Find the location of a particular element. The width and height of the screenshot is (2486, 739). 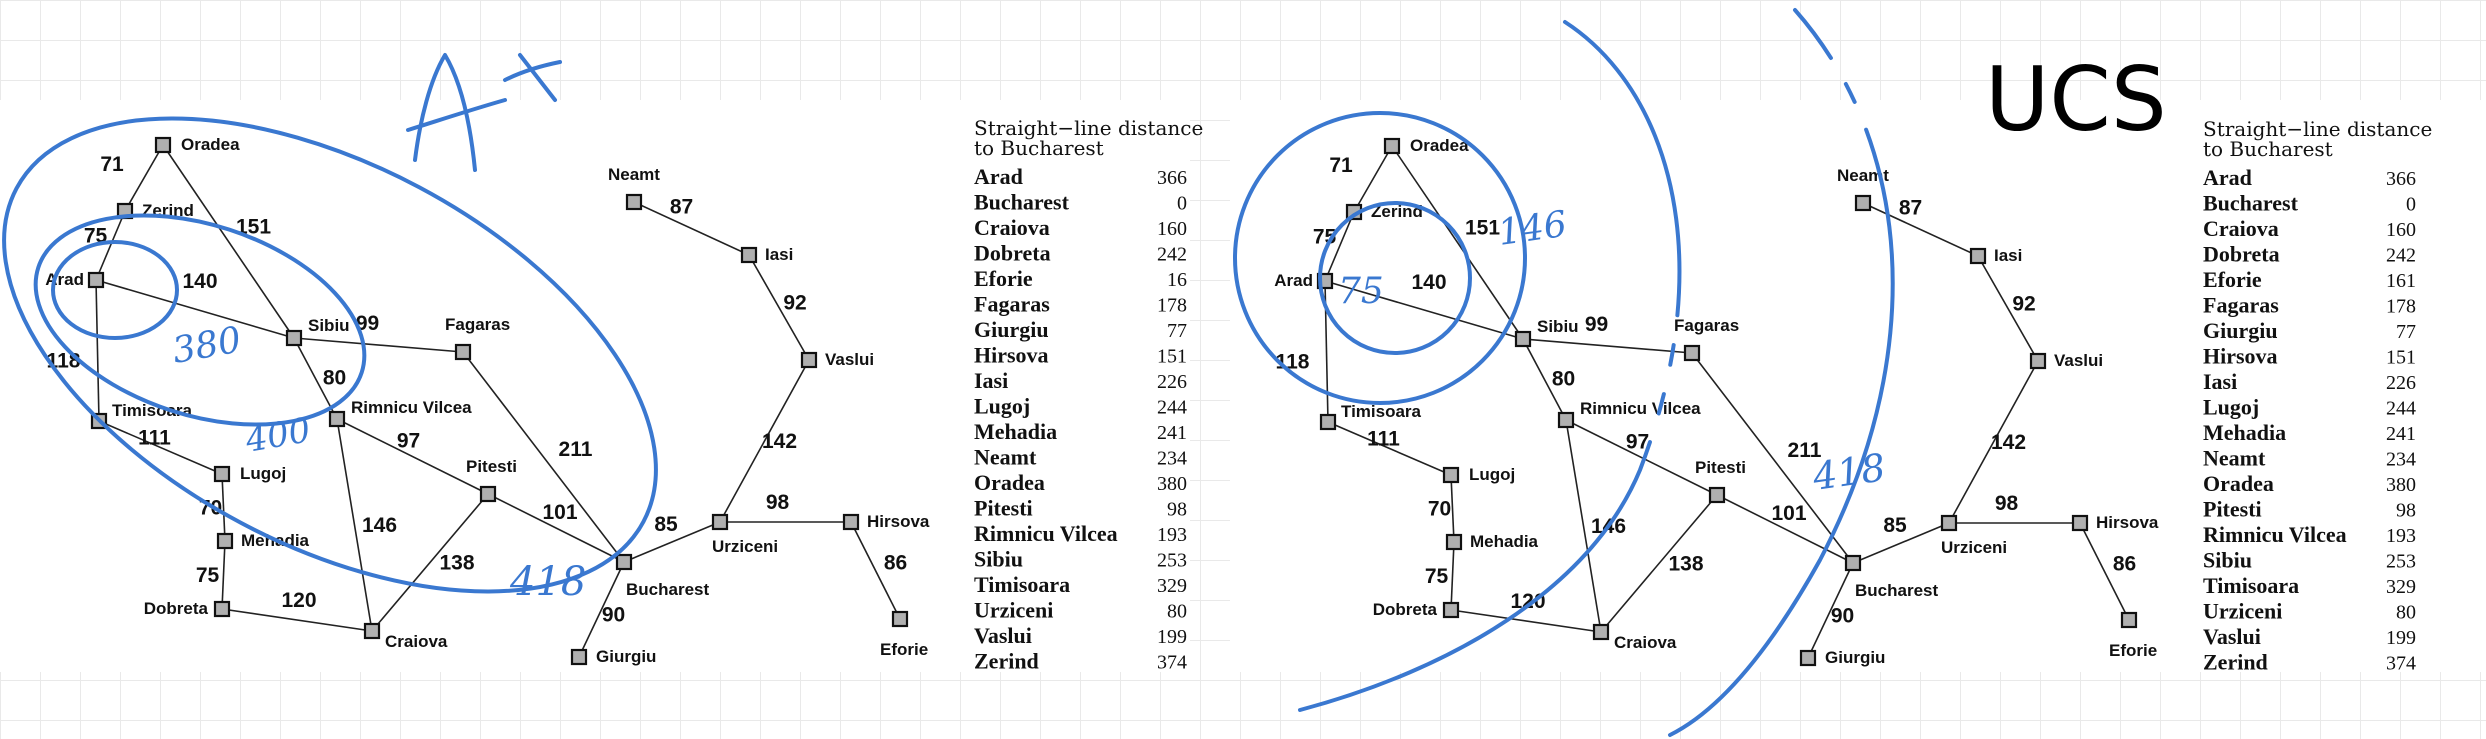

city-node-bucharest is located at coordinates (1853, 563).